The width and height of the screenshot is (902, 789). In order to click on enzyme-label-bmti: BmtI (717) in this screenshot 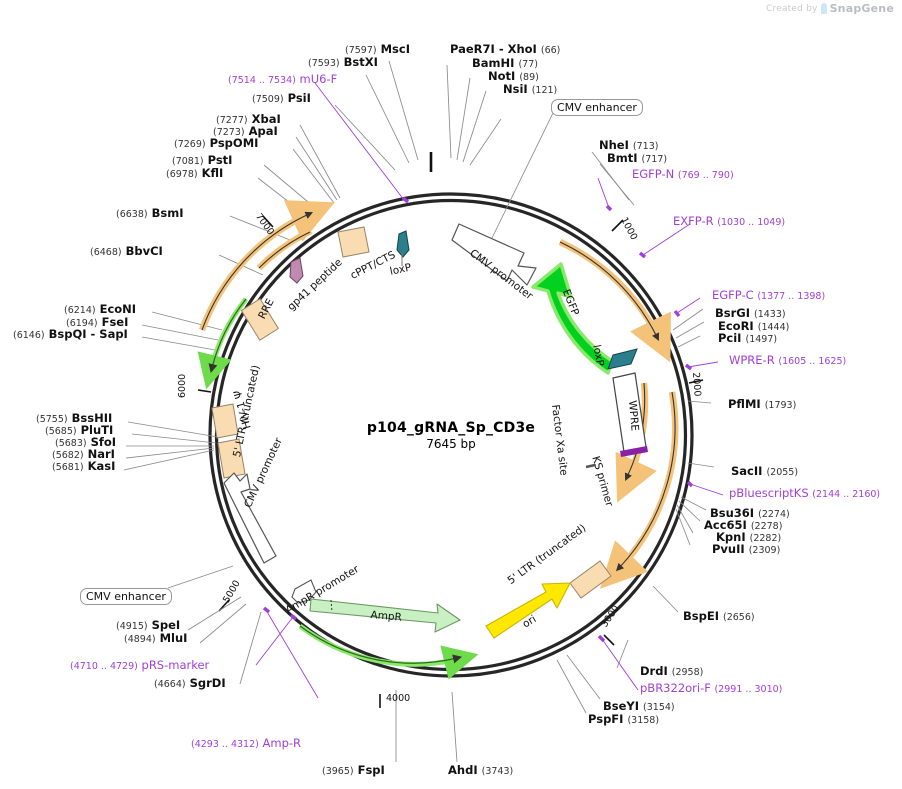, I will do `click(637, 158)`.